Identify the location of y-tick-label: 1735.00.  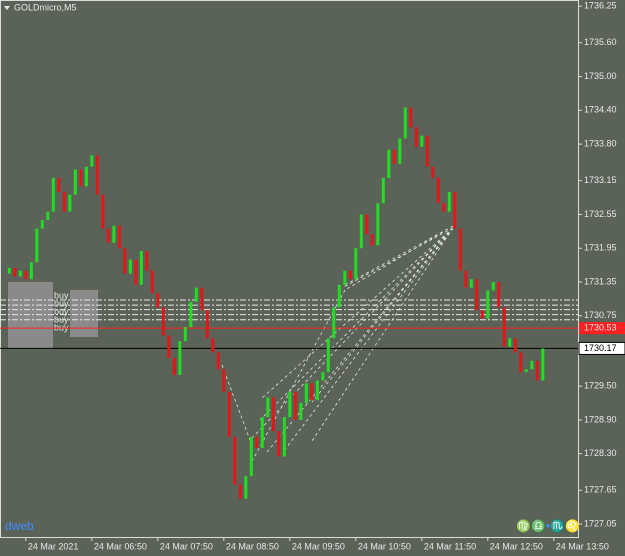
(600, 76).